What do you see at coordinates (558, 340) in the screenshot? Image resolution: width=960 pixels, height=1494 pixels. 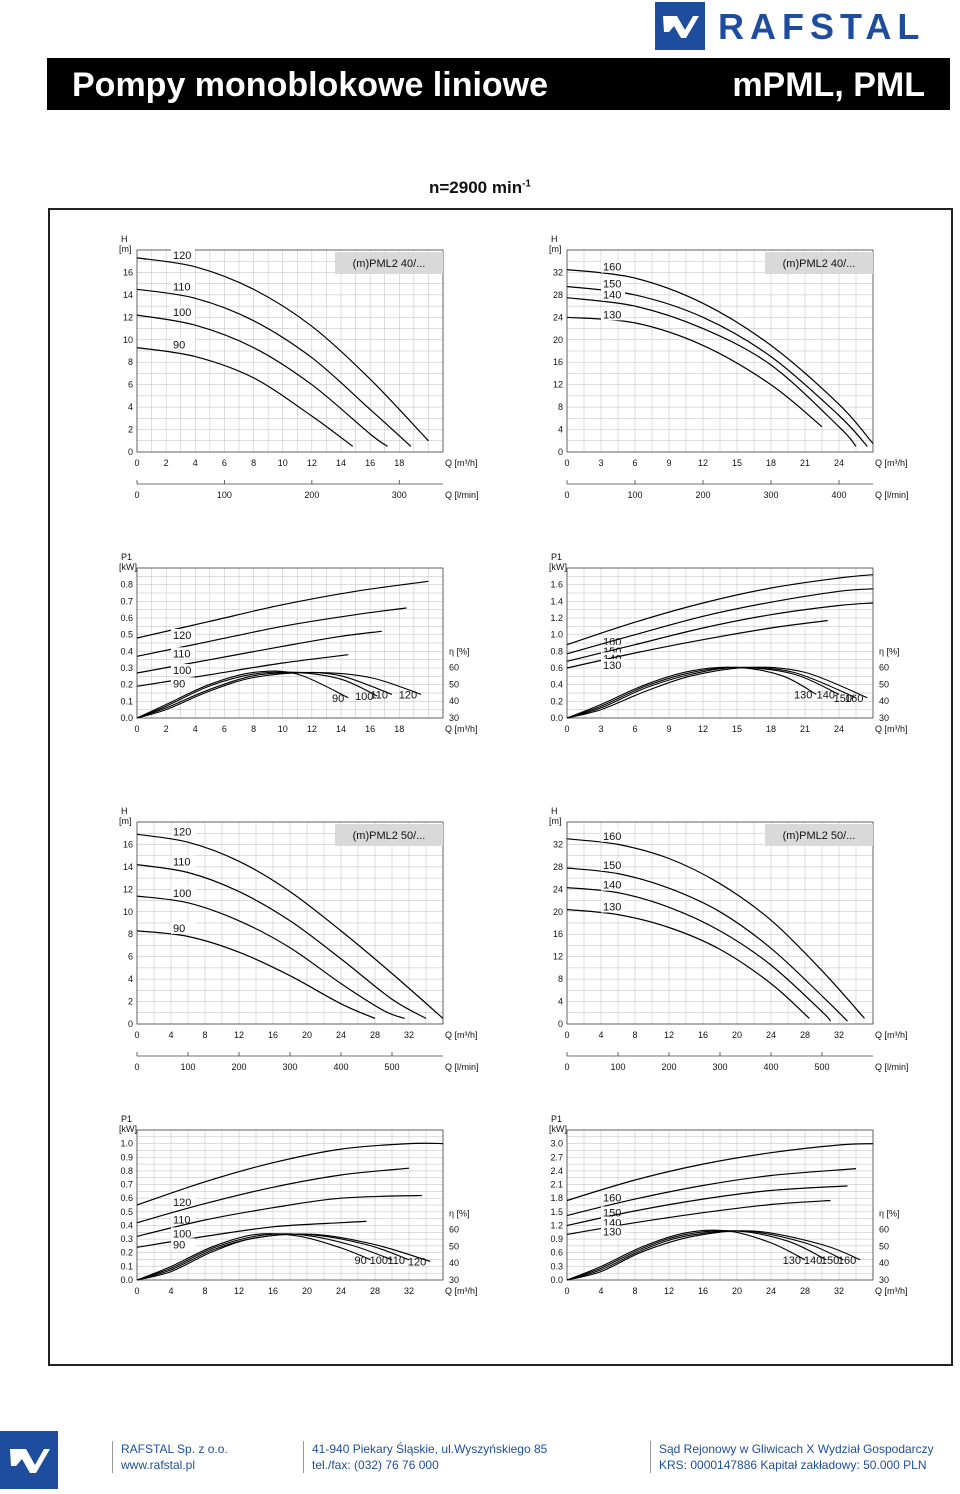 I see `y-tick-label: 20` at bounding box center [558, 340].